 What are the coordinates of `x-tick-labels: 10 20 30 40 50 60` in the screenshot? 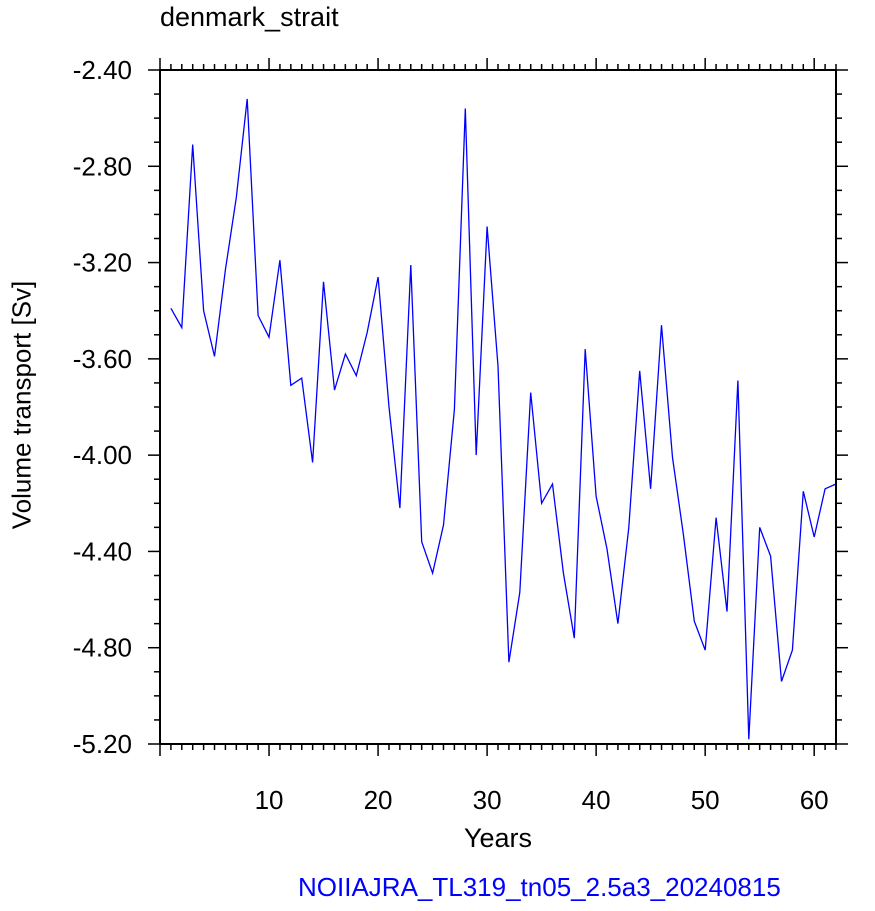 It's located at (542, 800).